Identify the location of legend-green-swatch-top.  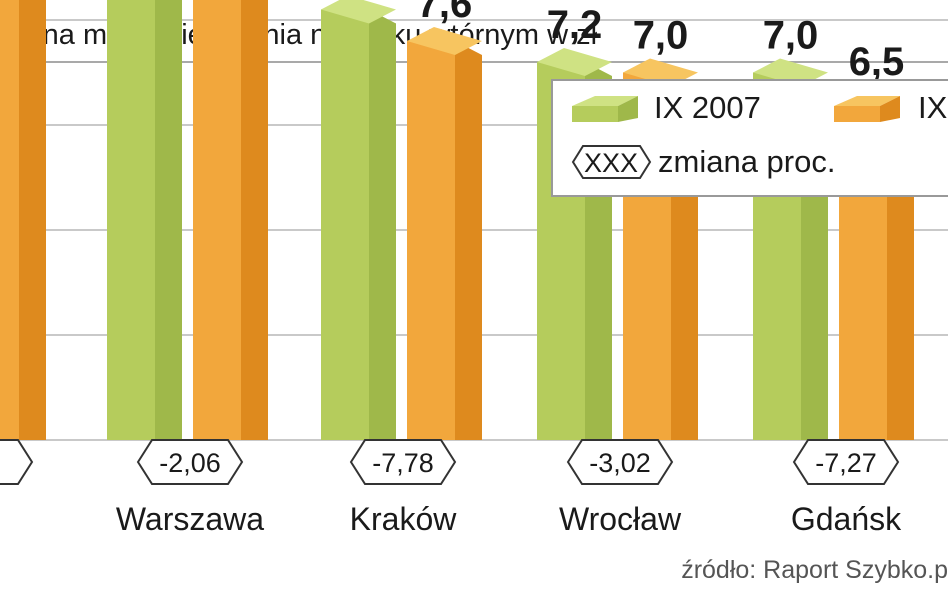
(605, 101).